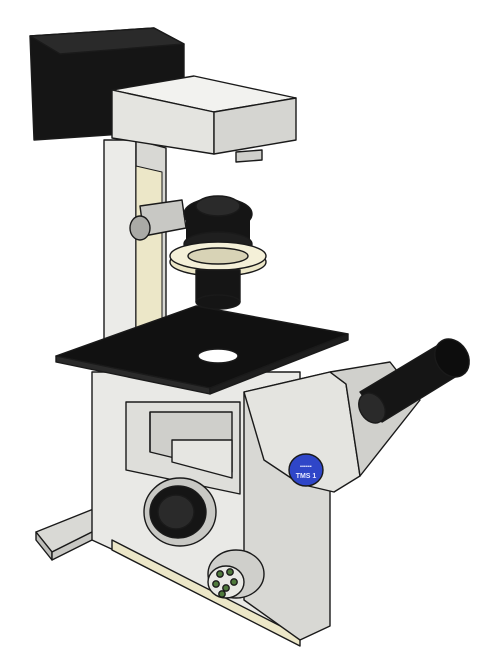 This screenshot has width=498, height=659. What do you see at coordinates (306, 476) in the screenshot?
I see `brand-badge-model: TMS 1` at bounding box center [306, 476].